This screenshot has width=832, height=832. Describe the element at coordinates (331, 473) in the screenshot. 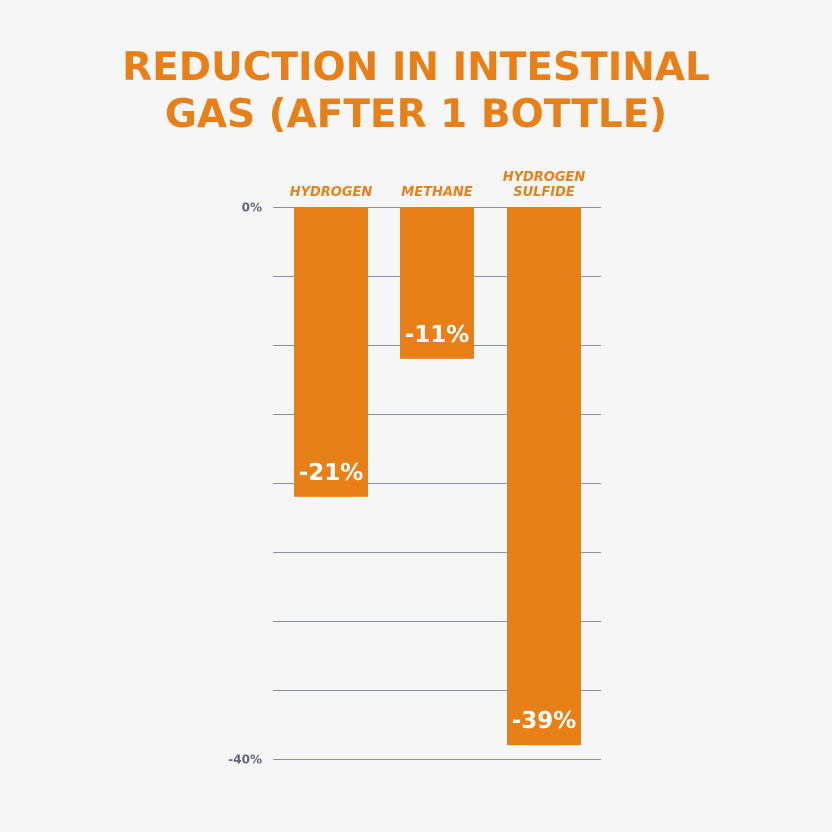

I see `bar-value-label: -21%` at that location.